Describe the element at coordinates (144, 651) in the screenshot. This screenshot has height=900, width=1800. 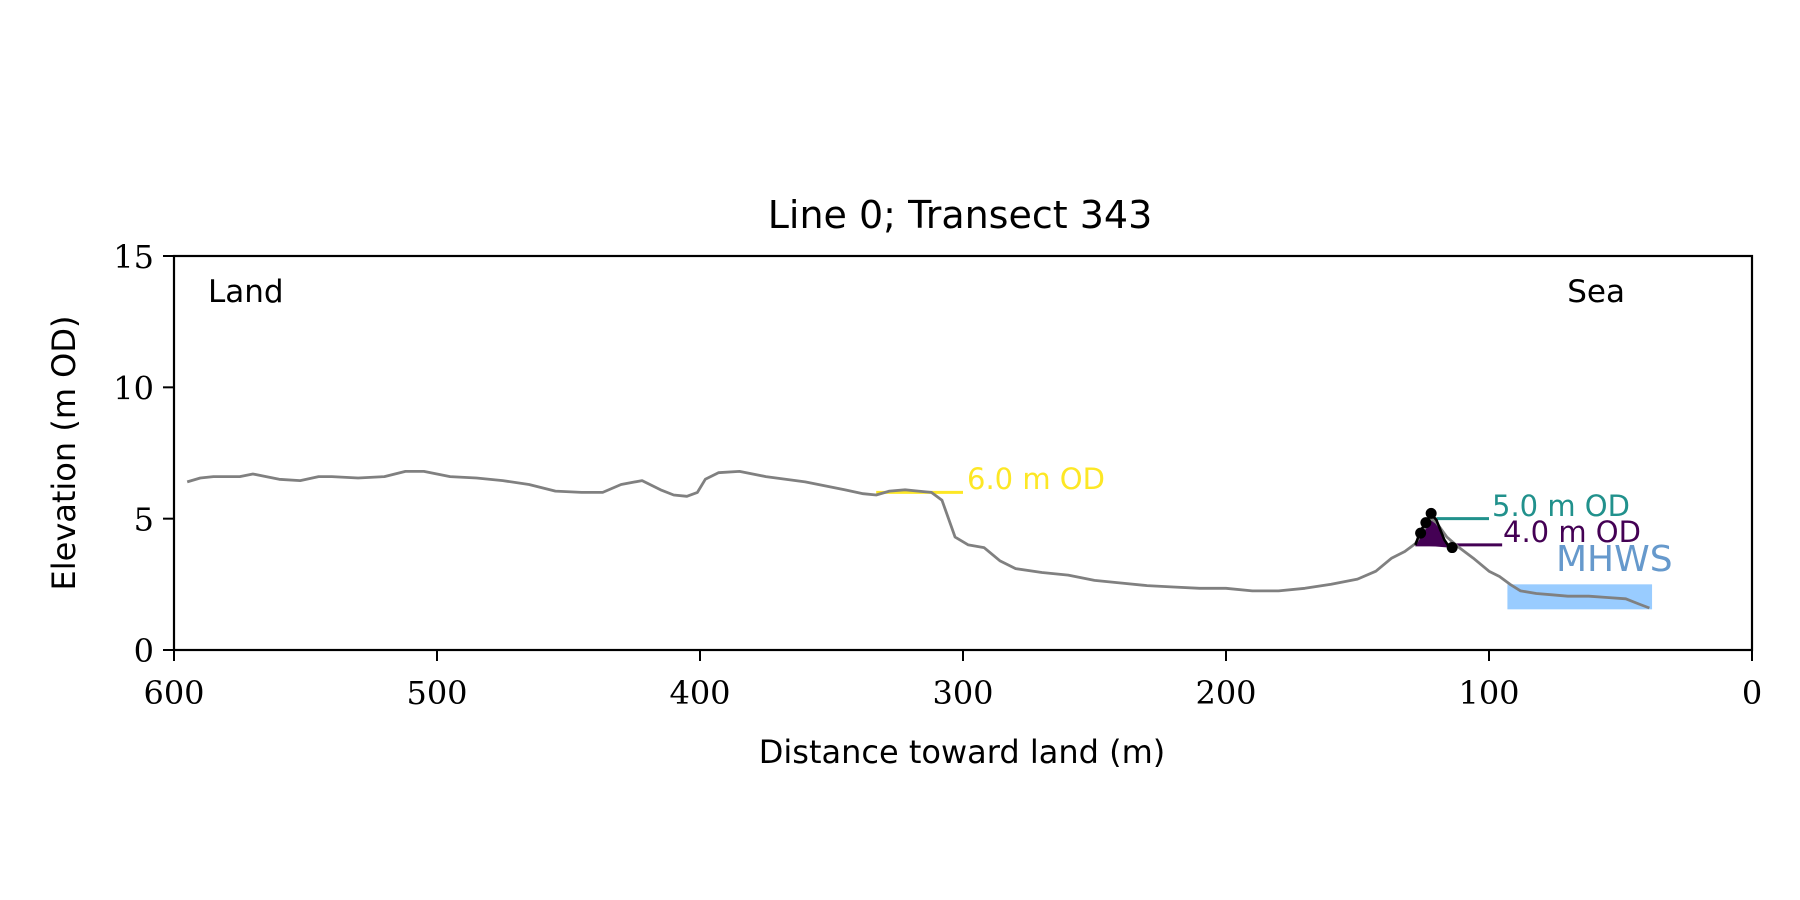
I see `y-tick-label-0: 0` at that location.